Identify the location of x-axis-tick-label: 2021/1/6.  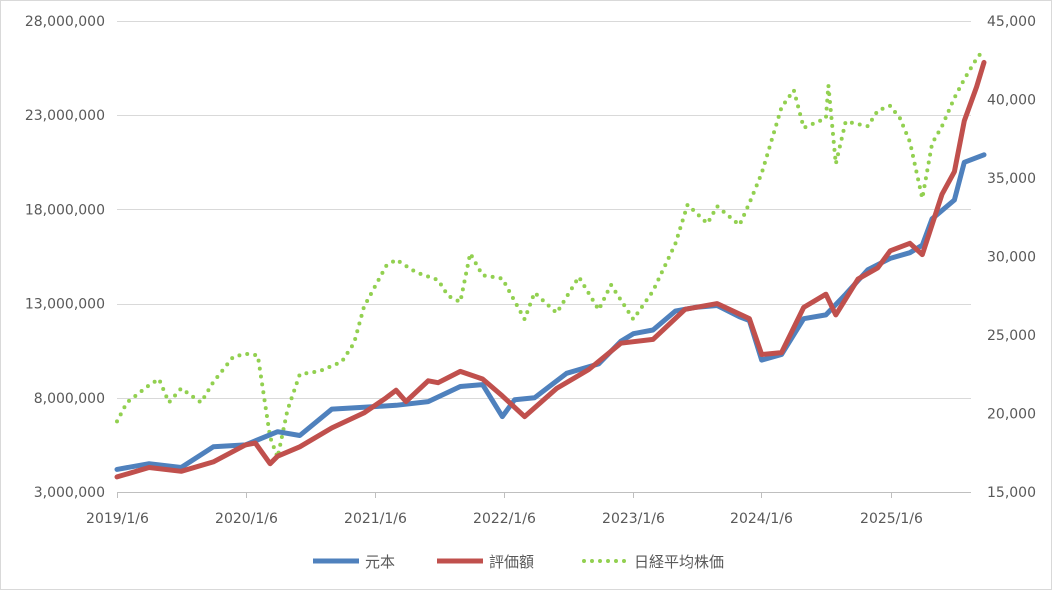
(375, 519).